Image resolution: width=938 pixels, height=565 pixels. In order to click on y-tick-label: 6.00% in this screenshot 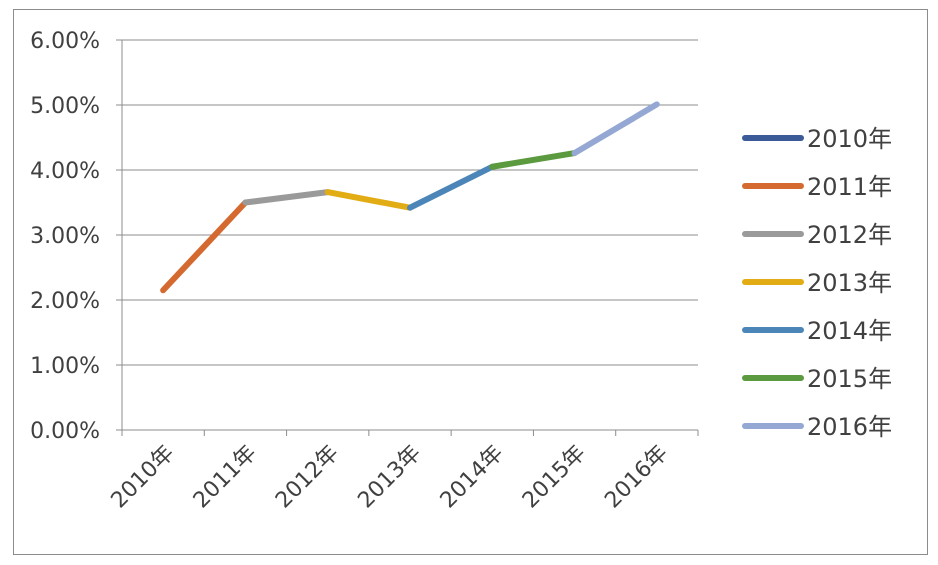, I will do `click(65, 41)`.